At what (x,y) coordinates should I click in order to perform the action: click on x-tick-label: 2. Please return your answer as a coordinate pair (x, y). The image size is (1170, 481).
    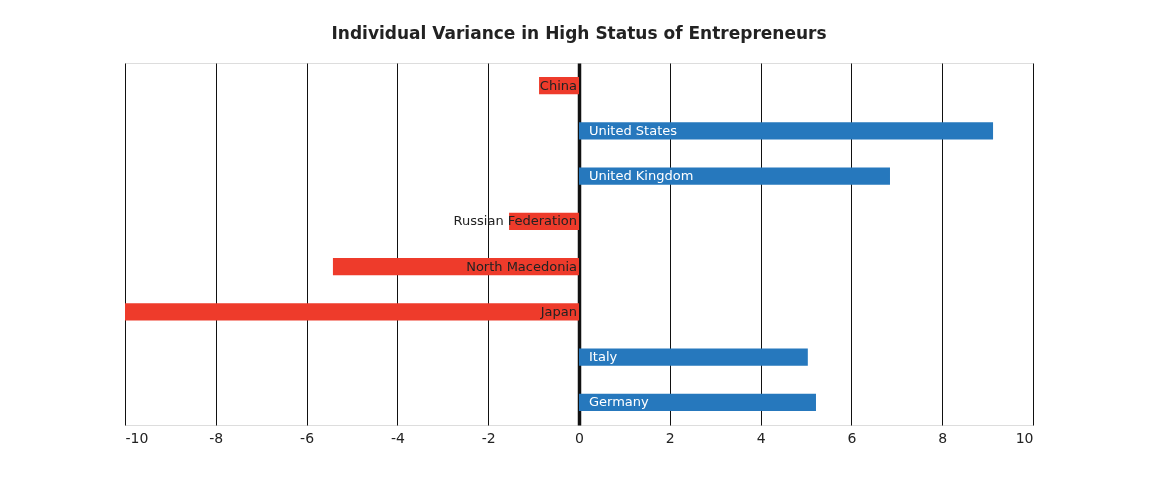
    Looking at the image, I should click on (670, 437).